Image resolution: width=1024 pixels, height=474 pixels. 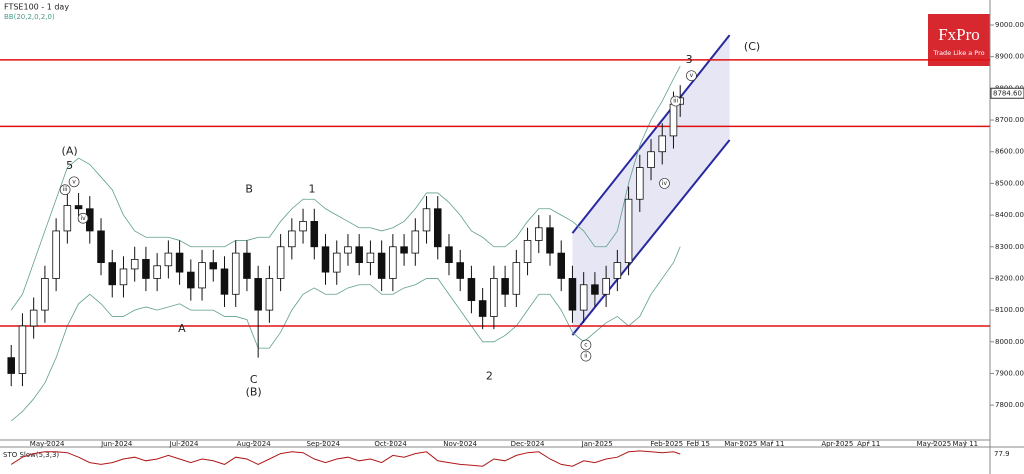 What do you see at coordinates (312, 189) in the screenshot?
I see `wave-label: 1` at bounding box center [312, 189].